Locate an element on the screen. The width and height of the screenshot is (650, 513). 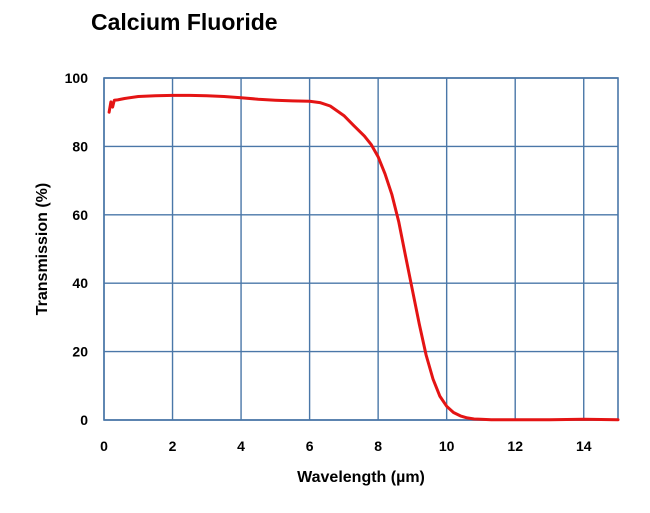
x-tick-label: 12 is located at coordinates (515, 446).